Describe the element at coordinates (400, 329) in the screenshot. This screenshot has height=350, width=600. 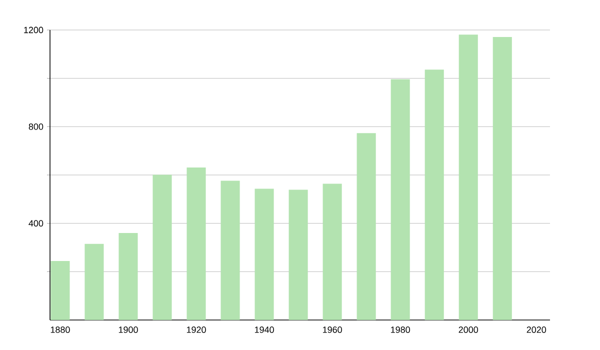
I see `x-tick-label: 1980` at that location.